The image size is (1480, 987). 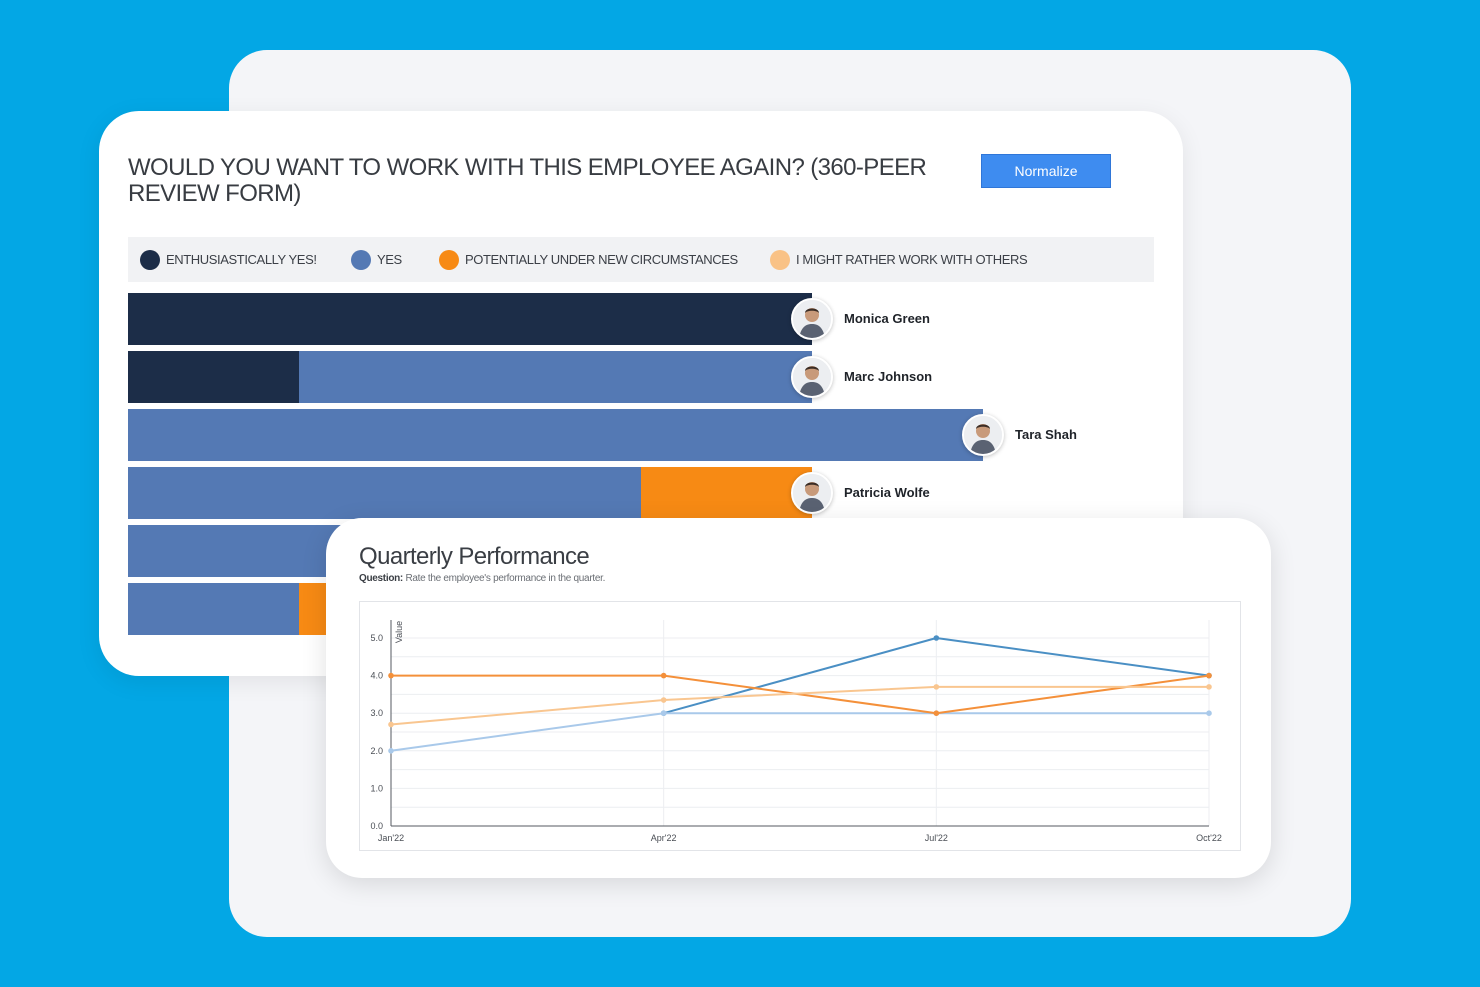 What do you see at coordinates (1046, 171) in the screenshot?
I see `normalize-button: Normalize` at bounding box center [1046, 171].